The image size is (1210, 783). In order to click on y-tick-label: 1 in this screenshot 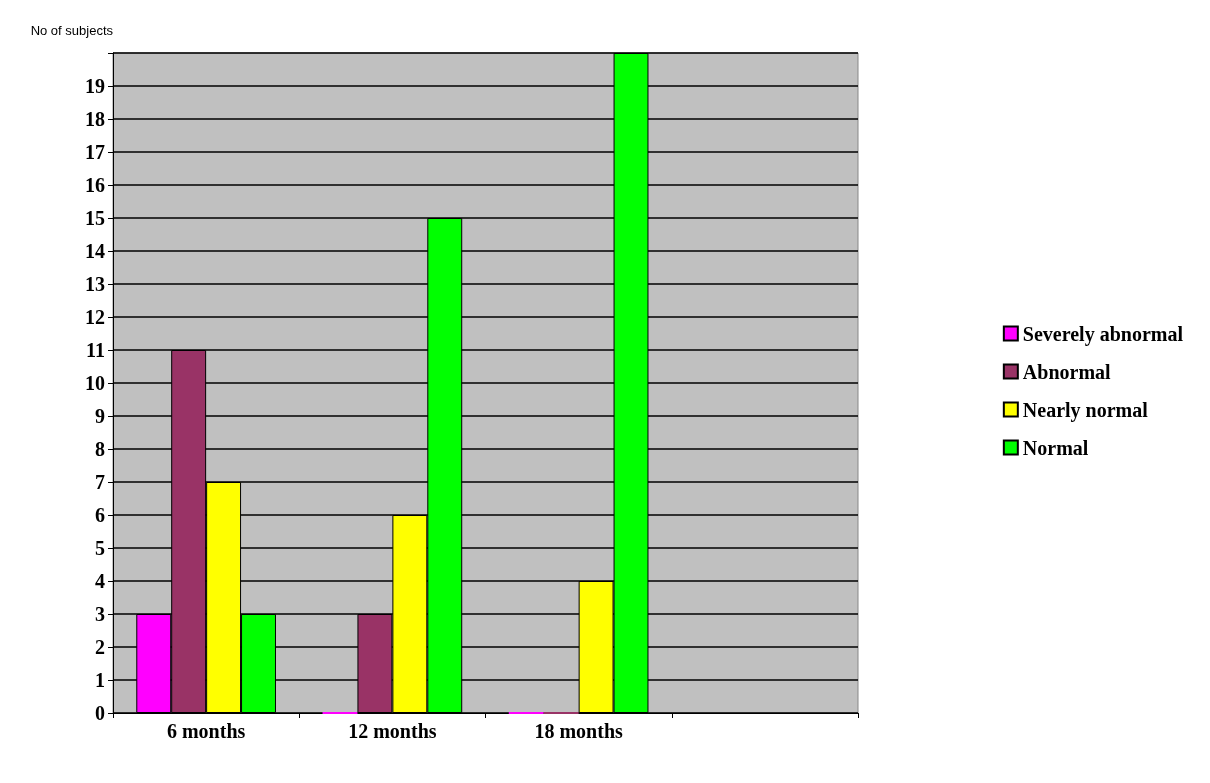, I will do `click(100, 680)`.